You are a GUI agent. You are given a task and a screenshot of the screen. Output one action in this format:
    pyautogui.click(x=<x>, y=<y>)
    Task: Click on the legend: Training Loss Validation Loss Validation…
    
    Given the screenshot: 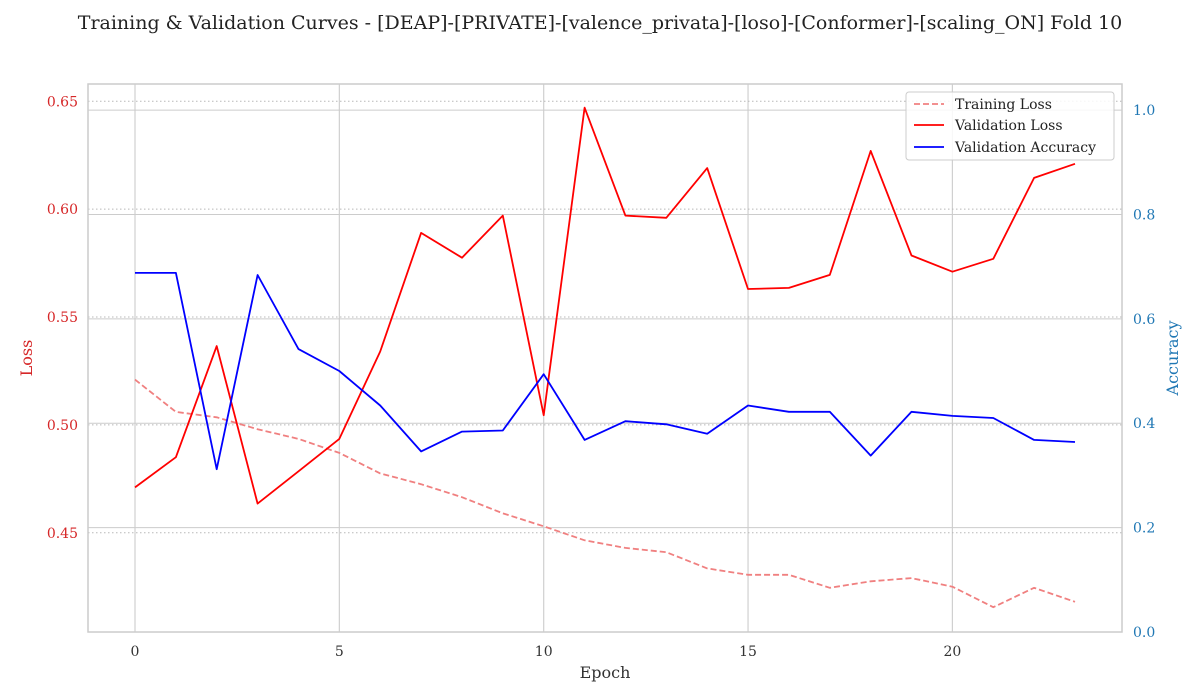 What is the action you would take?
    pyautogui.click(x=1010, y=126)
    